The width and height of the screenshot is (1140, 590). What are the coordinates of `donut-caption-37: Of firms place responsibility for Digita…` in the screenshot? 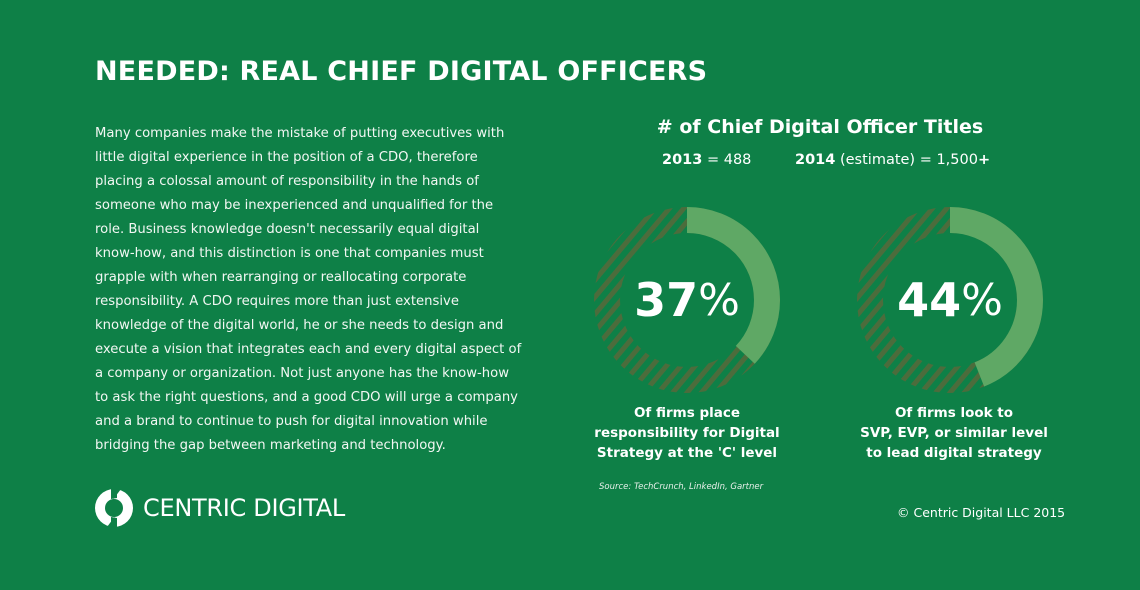 It's located at (687, 433).